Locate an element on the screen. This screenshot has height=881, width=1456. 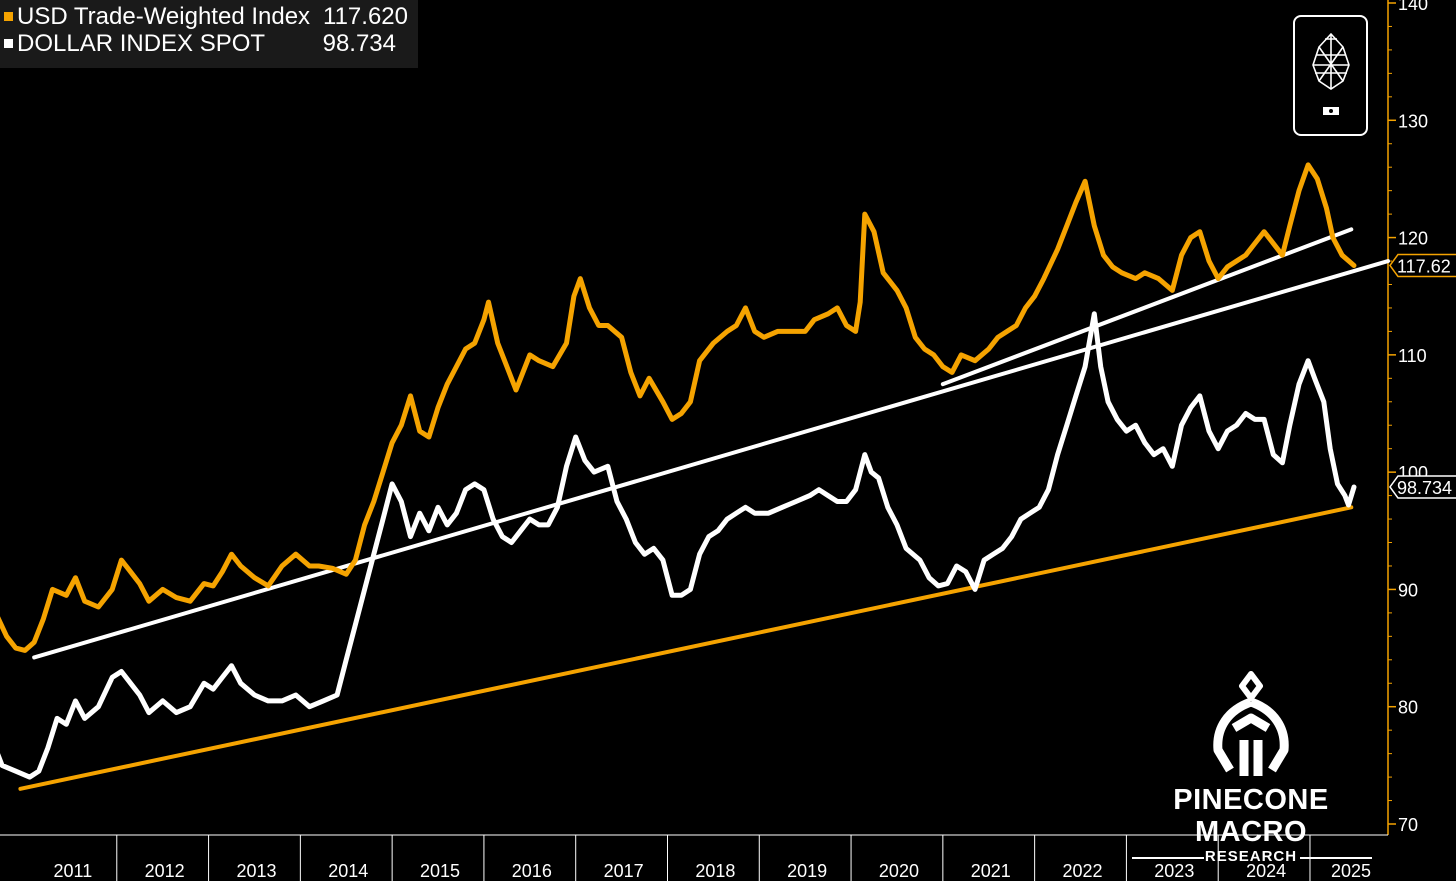
x-tick-label-2013: 2013 is located at coordinates (256, 871).